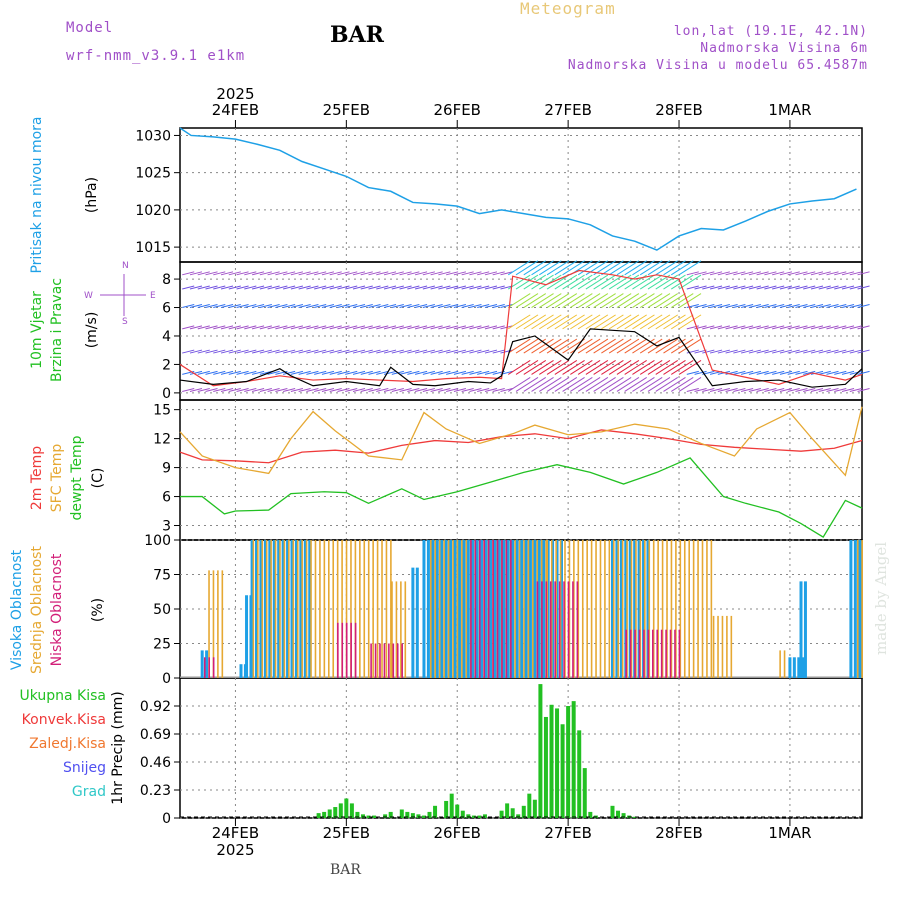 Image resolution: width=900 pixels, height=900 pixels. Describe the element at coordinates (156, 56) in the screenshot. I see `model-name: wrf-nmm_v3.9.1 e1km` at that location.